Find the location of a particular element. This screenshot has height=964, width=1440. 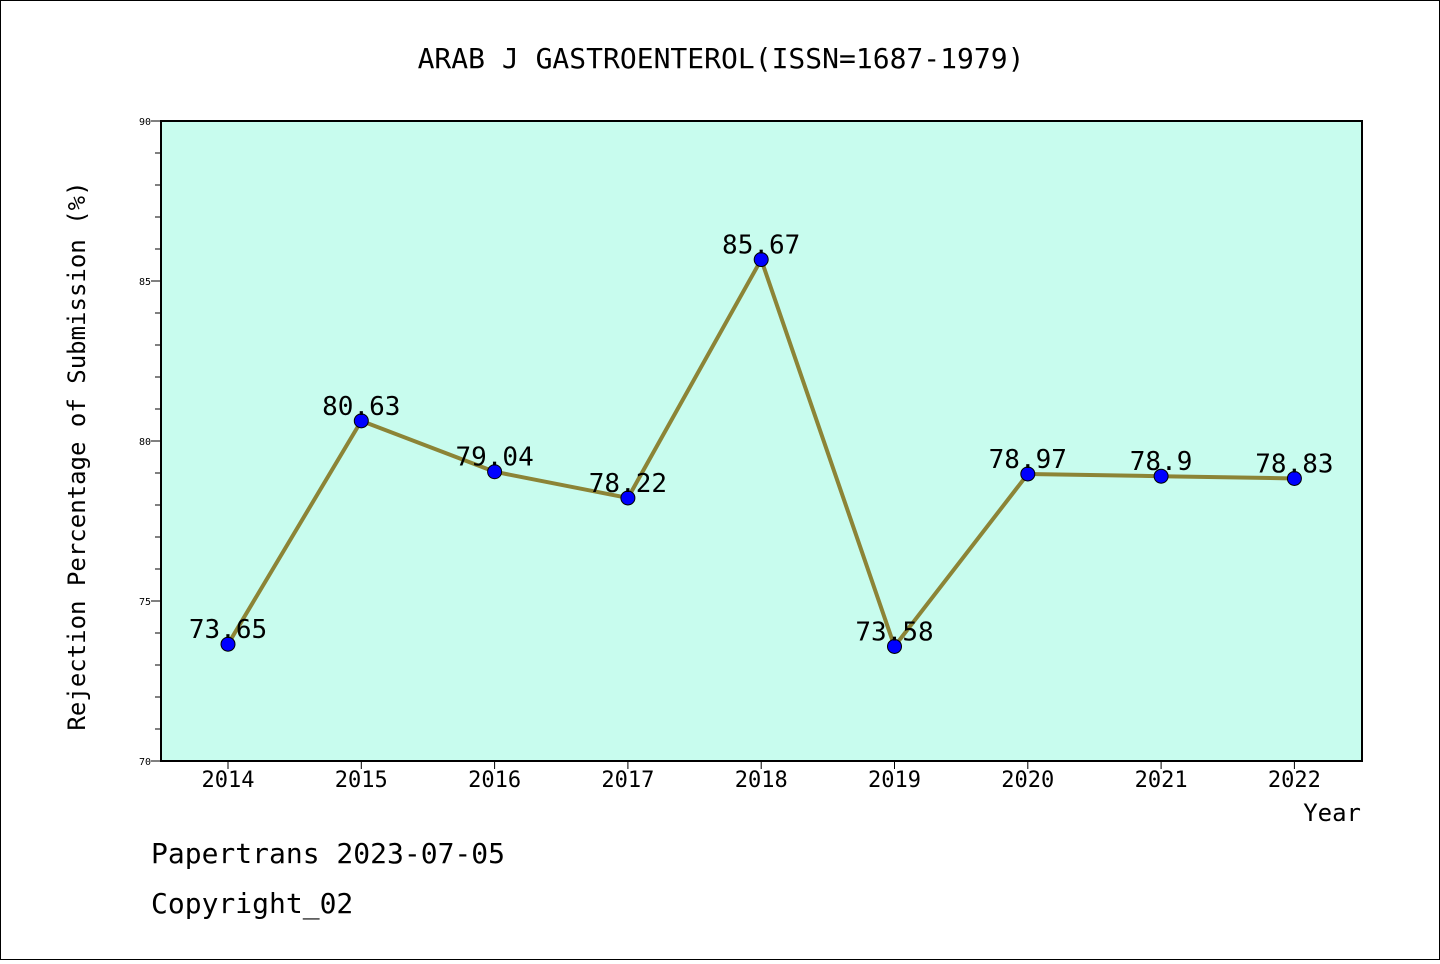

x-tick-label: 2018 is located at coordinates (761, 780).